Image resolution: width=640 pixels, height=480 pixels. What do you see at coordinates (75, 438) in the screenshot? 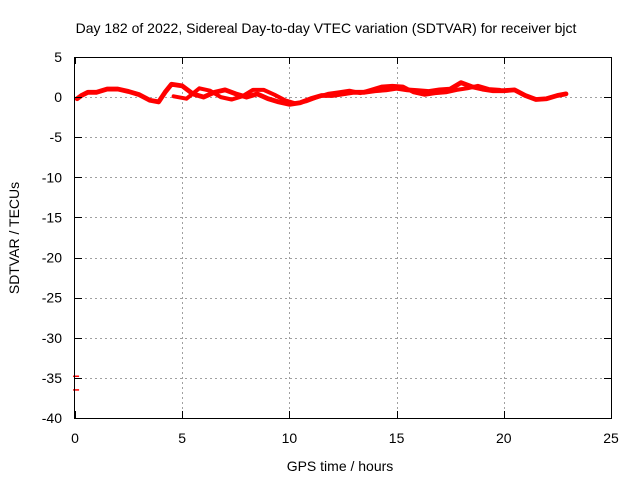
I see `x-tick-label: 0` at bounding box center [75, 438].